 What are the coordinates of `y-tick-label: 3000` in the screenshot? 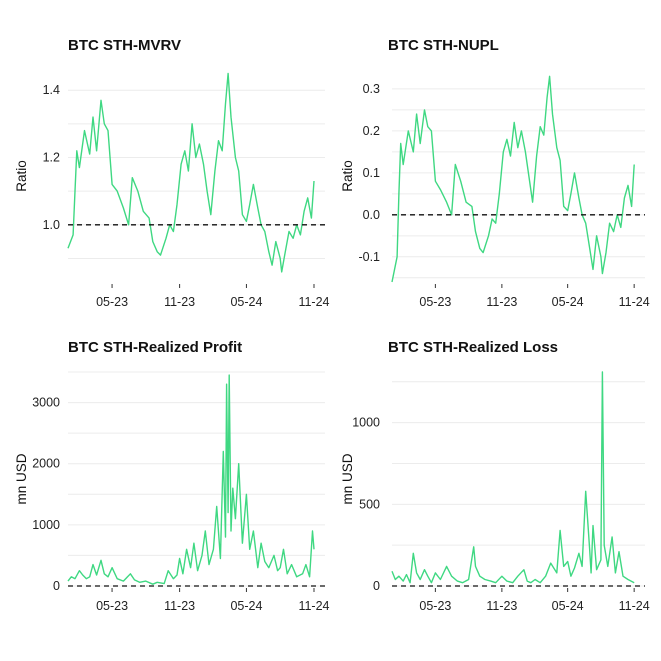 It's located at (46, 403).